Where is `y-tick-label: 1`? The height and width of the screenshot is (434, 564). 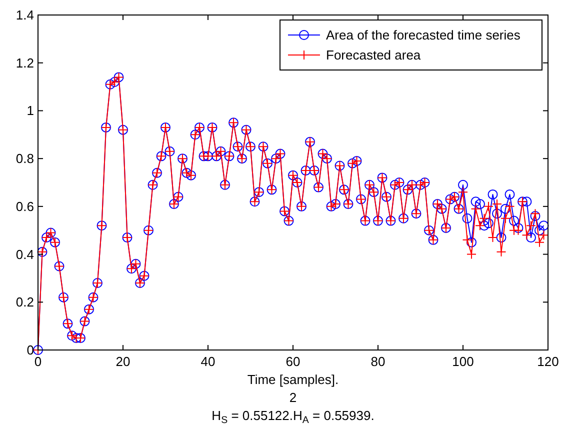
y-tick-label: 1 is located at coordinates (30, 110).